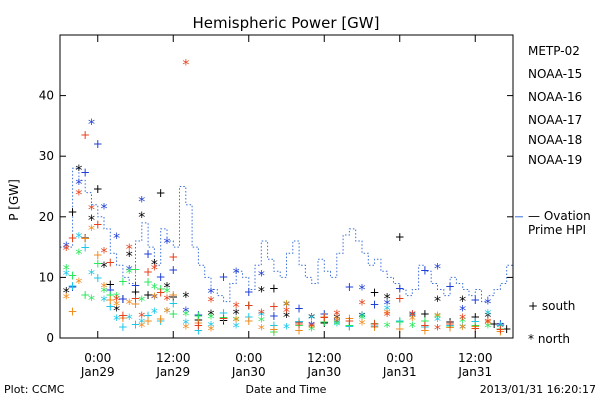  What do you see at coordinates (475, 358) in the screenshot?
I see `x-tick-label-time: 12:00` at bounding box center [475, 358].